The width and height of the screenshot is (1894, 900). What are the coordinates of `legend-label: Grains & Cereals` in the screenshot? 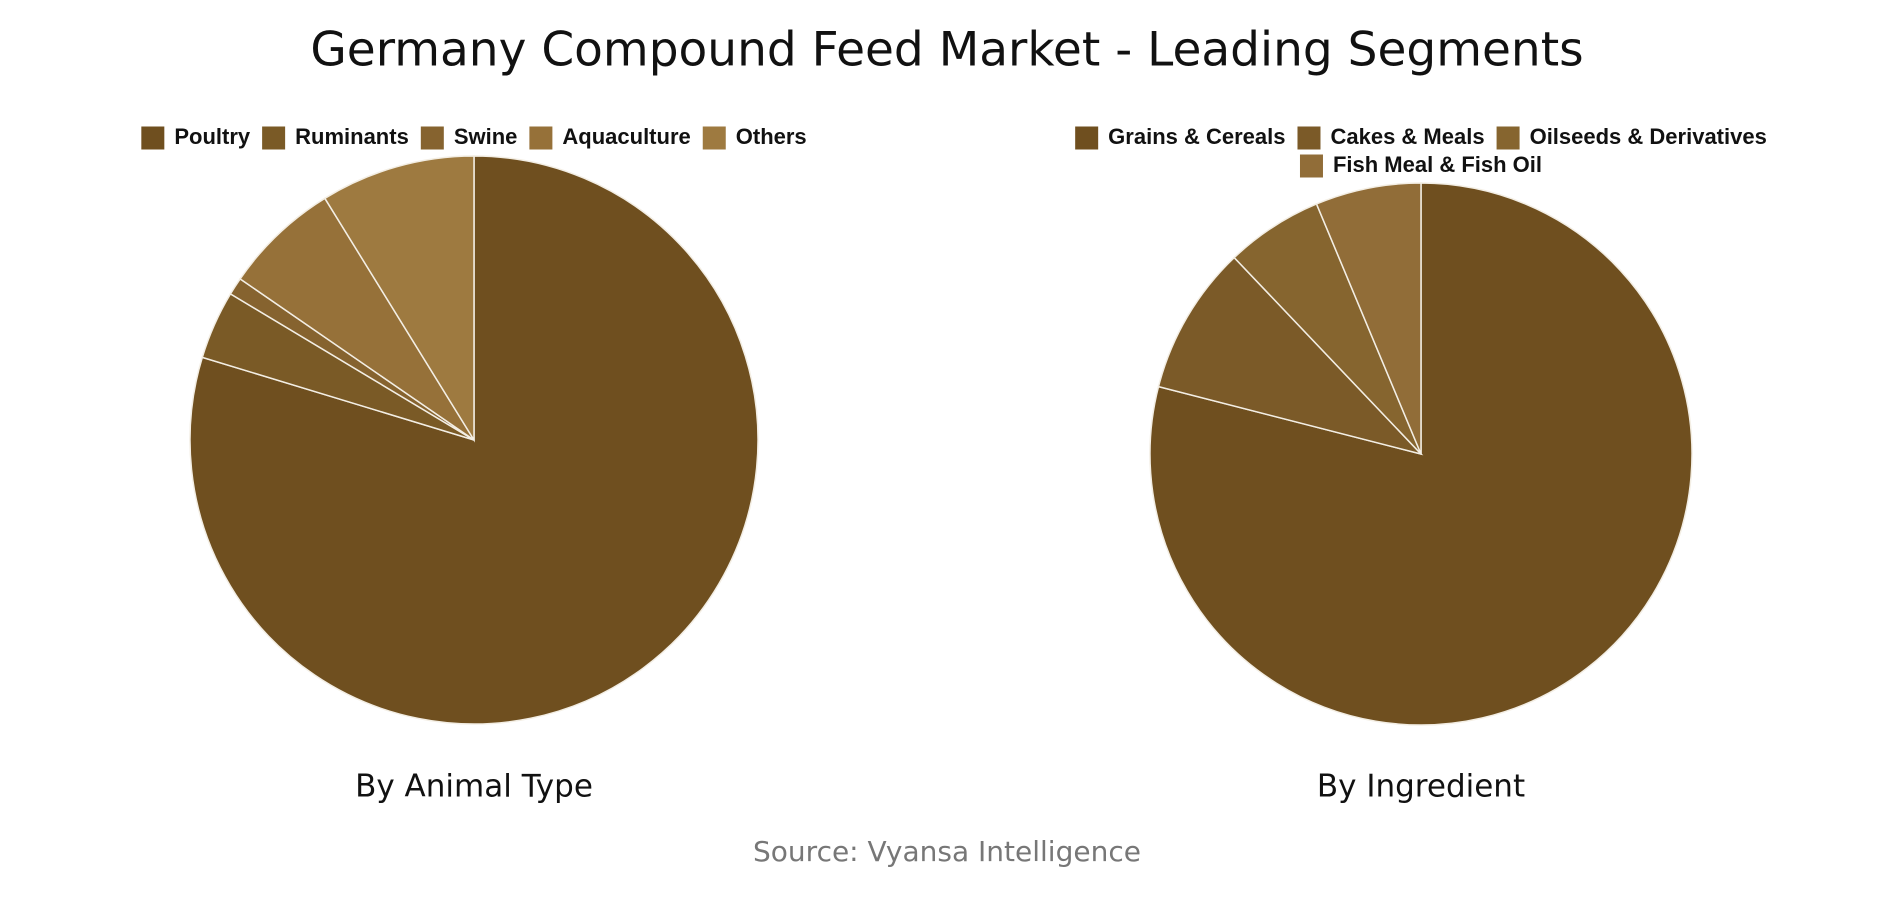 It's located at (1196, 136).